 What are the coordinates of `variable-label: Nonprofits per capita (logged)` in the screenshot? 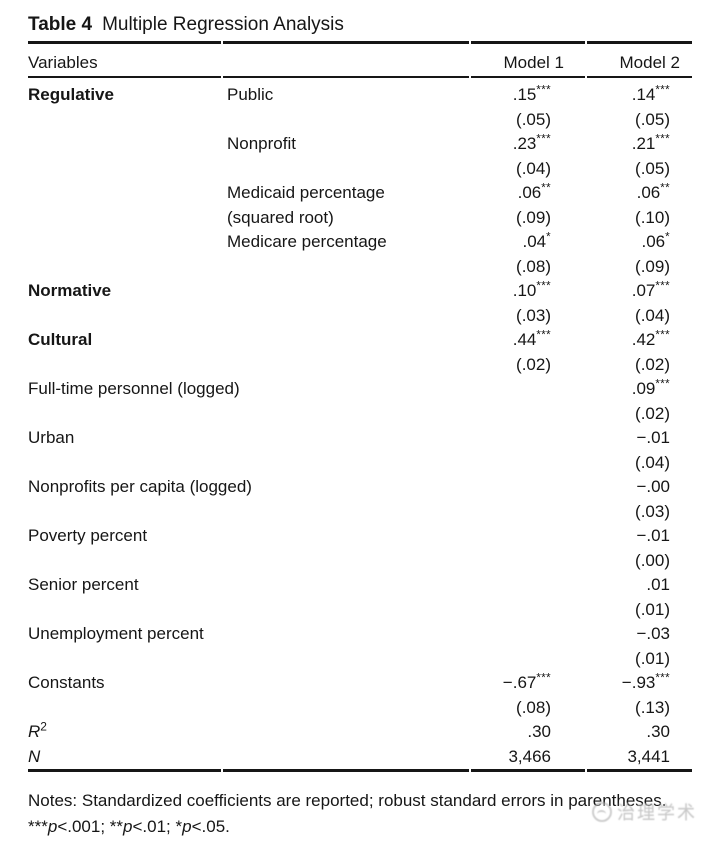 It's located at (140, 486).